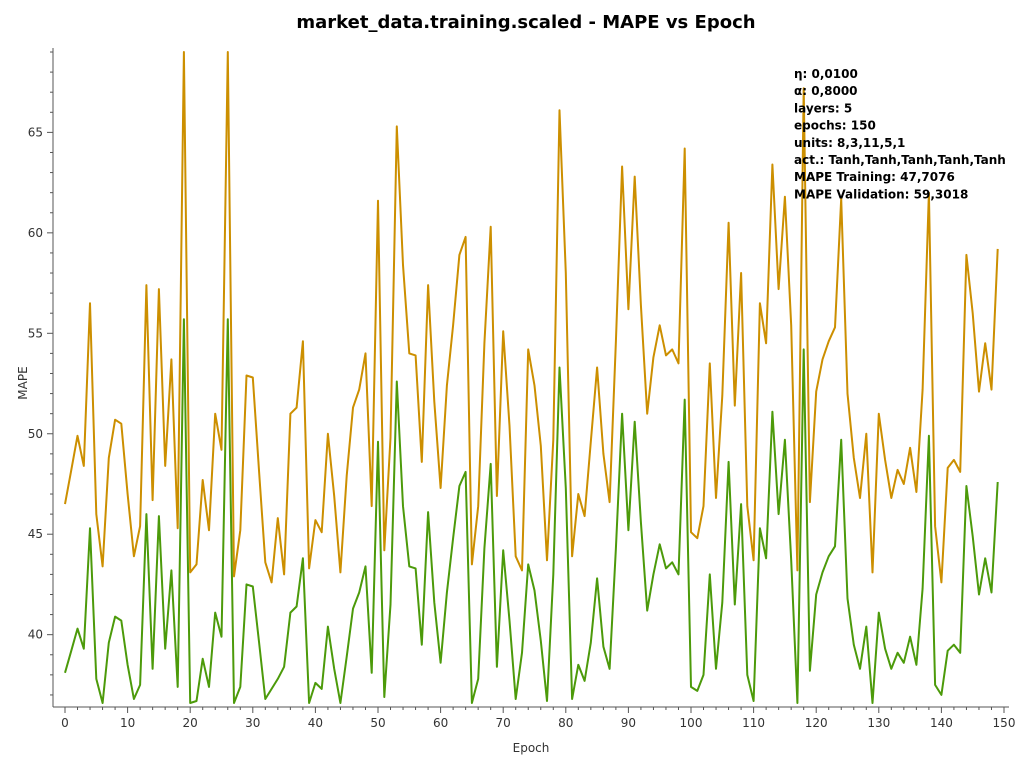  I want to click on x-tick-label: 30, so click(252, 723).